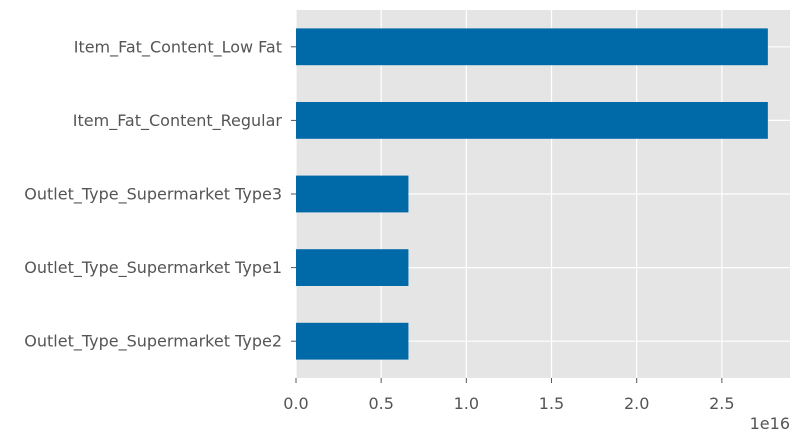  Describe the element at coordinates (178, 121) in the screenshot. I see `y-tick-label: Item_Fat_Content_Regular` at that location.